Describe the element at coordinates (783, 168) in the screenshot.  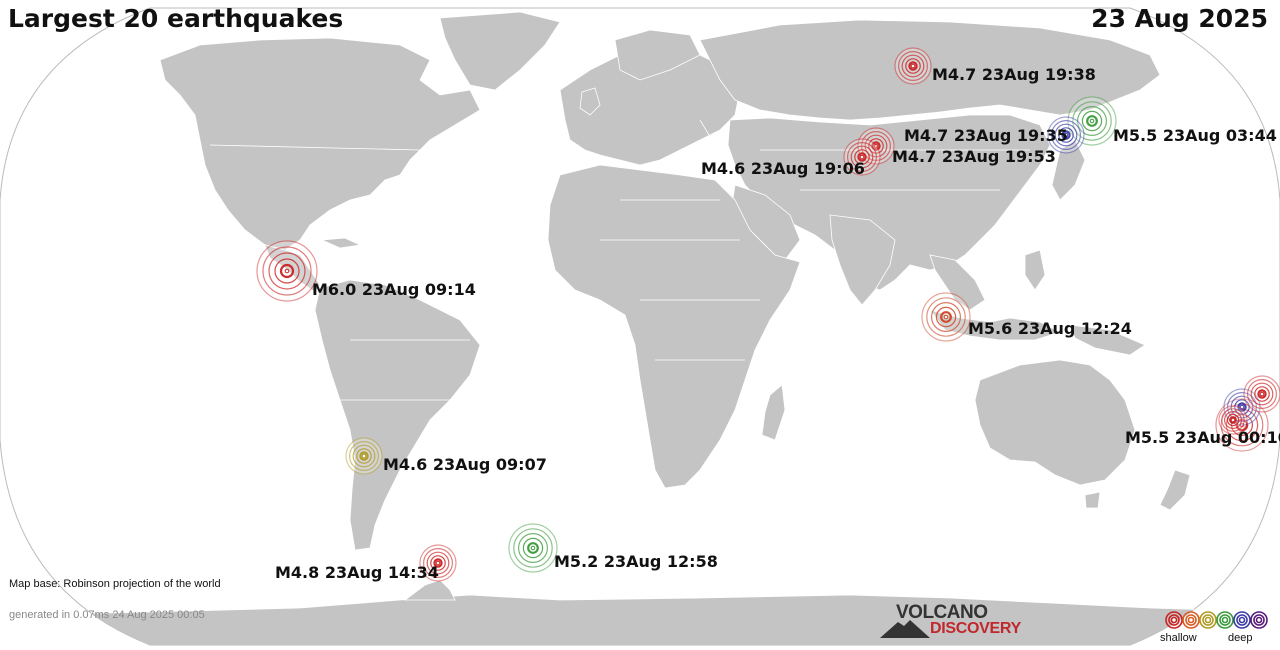
I see `quake-label: M4.6 23Aug 19:06` at that location.